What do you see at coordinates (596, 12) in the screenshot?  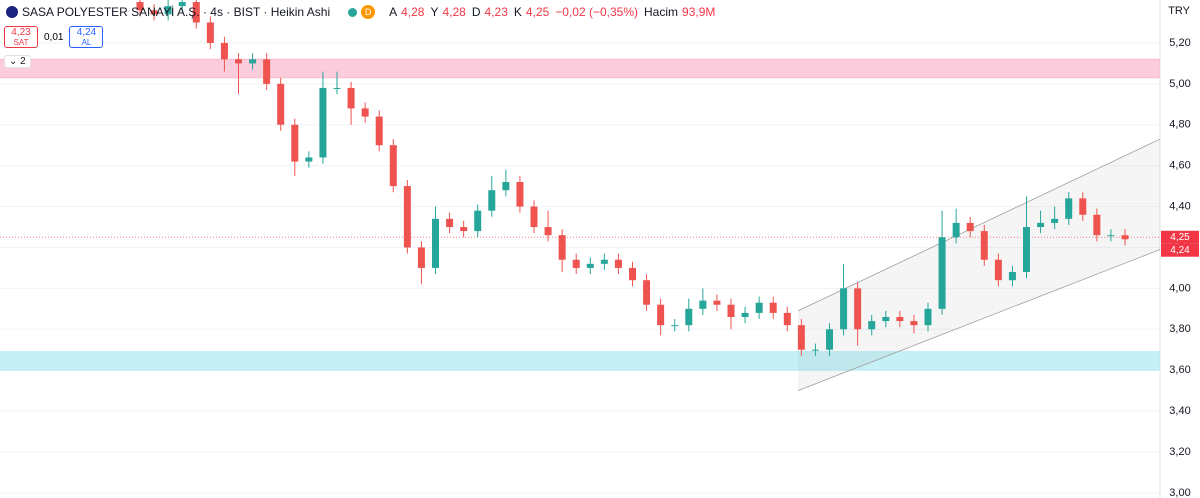 I see `change: −0,02 (−0,35%)` at bounding box center [596, 12].